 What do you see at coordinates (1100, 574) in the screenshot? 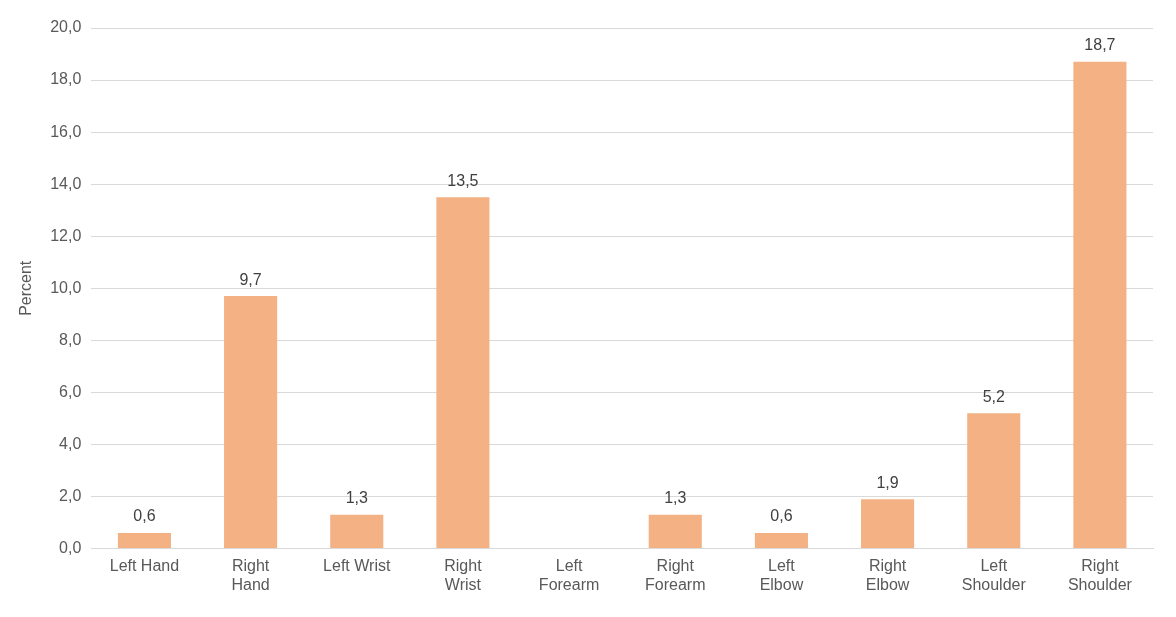
I see `x-tick-label: Right Shoulder` at bounding box center [1100, 574].